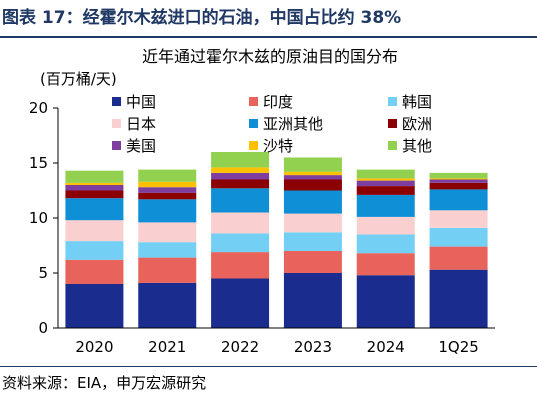  I want to click on legend-label: 亚洲其他, so click(293, 124).